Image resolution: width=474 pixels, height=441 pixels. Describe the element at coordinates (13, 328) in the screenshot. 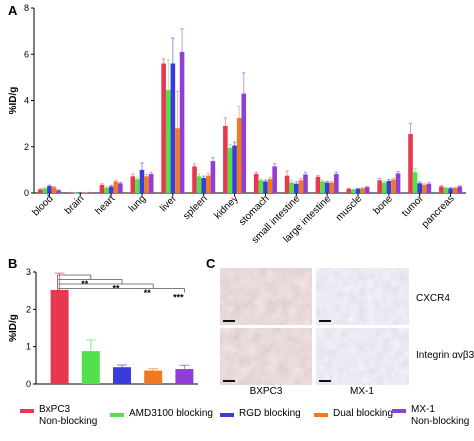

I see `y-axis-label-b: %ID/g` at that location.